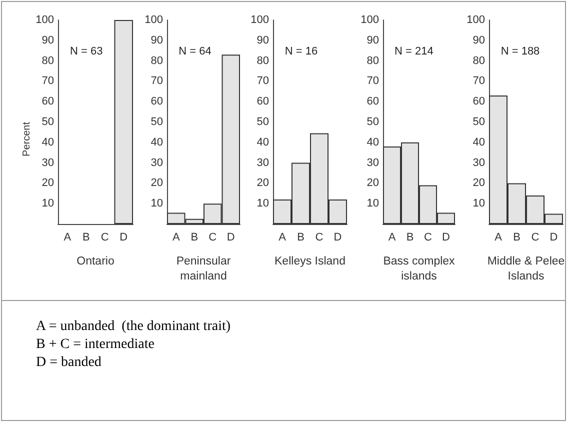  Describe the element at coordinates (95, 262) in the screenshot. I see `x-axis-title: Ontario` at that location.